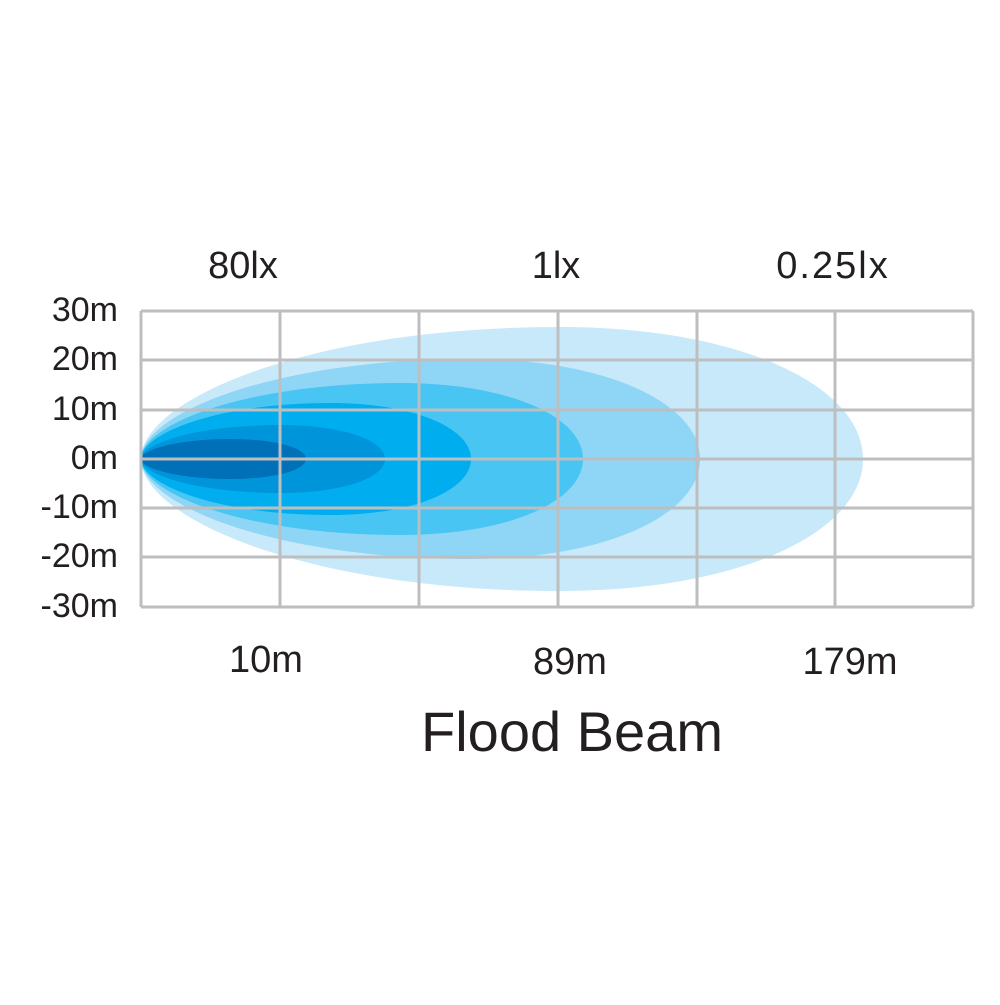 This screenshot has height=1005, width=1000. What do you see at coordinates (85, 310) in the screenshot?
I see `width-label: 30m` at bounding box center [85, 310].